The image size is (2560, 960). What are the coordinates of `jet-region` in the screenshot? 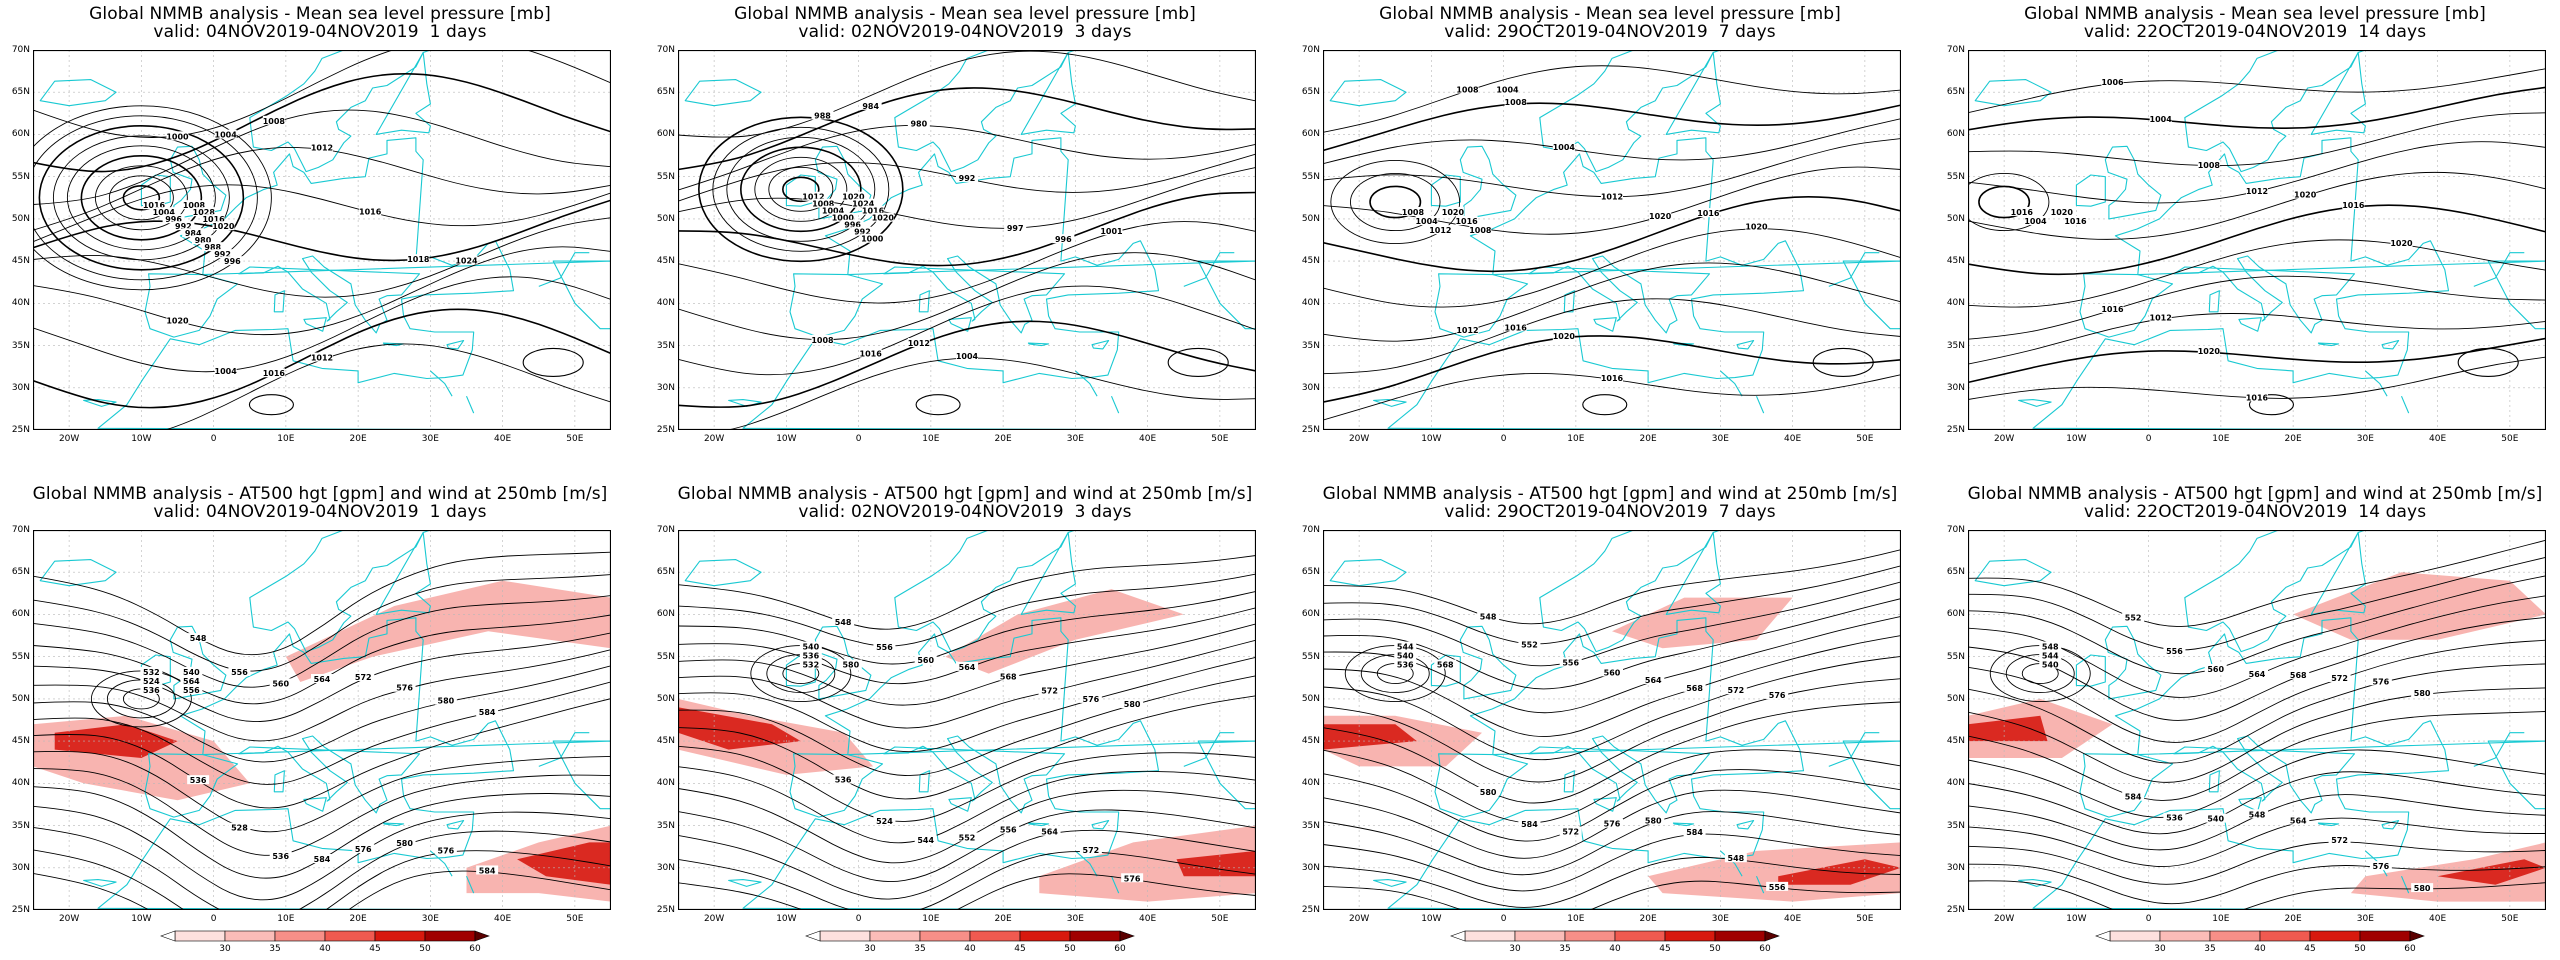 It's located at (2448, 872).